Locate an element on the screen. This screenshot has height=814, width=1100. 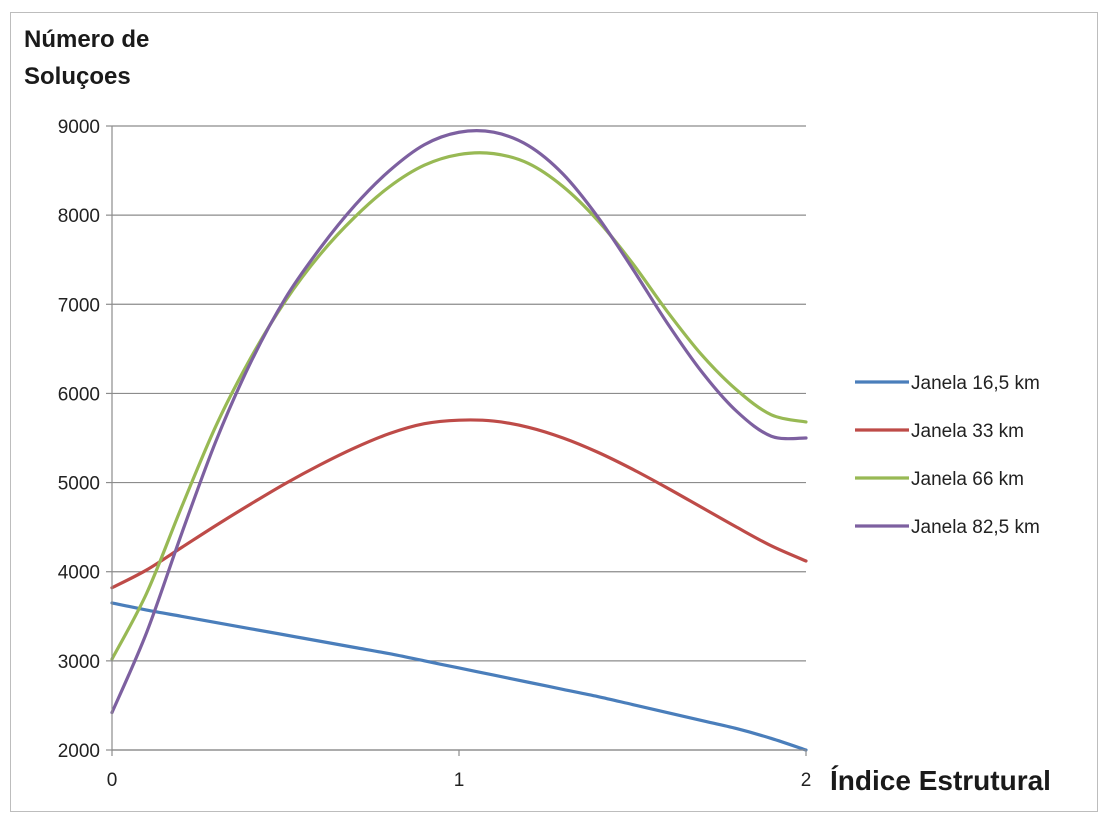
y-tick-label: 6000 is located at coordinates (79, 394).